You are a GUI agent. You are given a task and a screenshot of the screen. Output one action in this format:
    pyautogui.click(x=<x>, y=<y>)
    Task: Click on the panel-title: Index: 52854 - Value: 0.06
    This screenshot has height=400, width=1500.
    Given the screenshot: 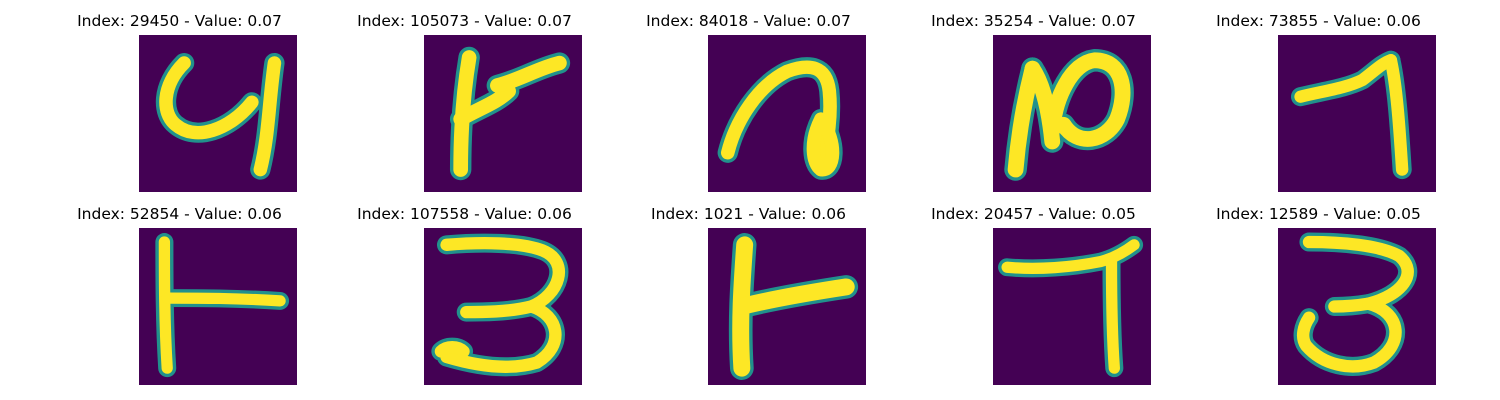 What is the action you would take?
    pyautogui.click(x=179, y=214)
    